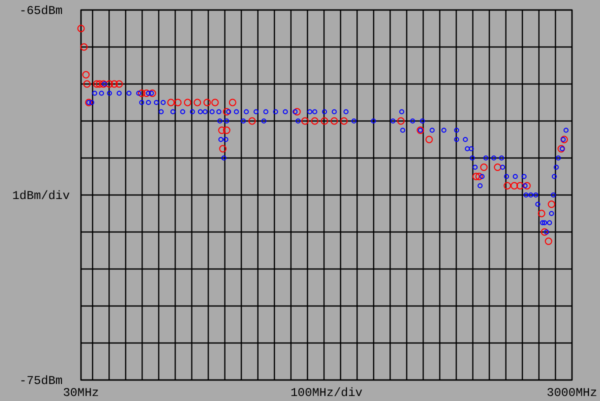  I want to click on x-axis-title: 100MHz/div, so click(326, 393).